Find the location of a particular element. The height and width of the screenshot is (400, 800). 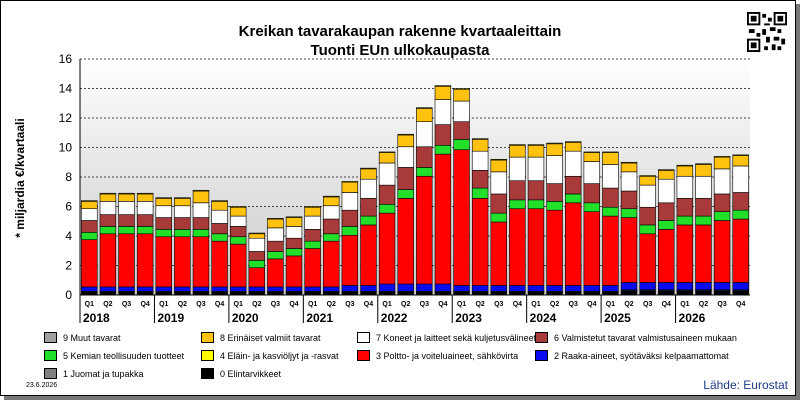

source-note: Lähde: Eurostat is located at coordinates (745, 385).